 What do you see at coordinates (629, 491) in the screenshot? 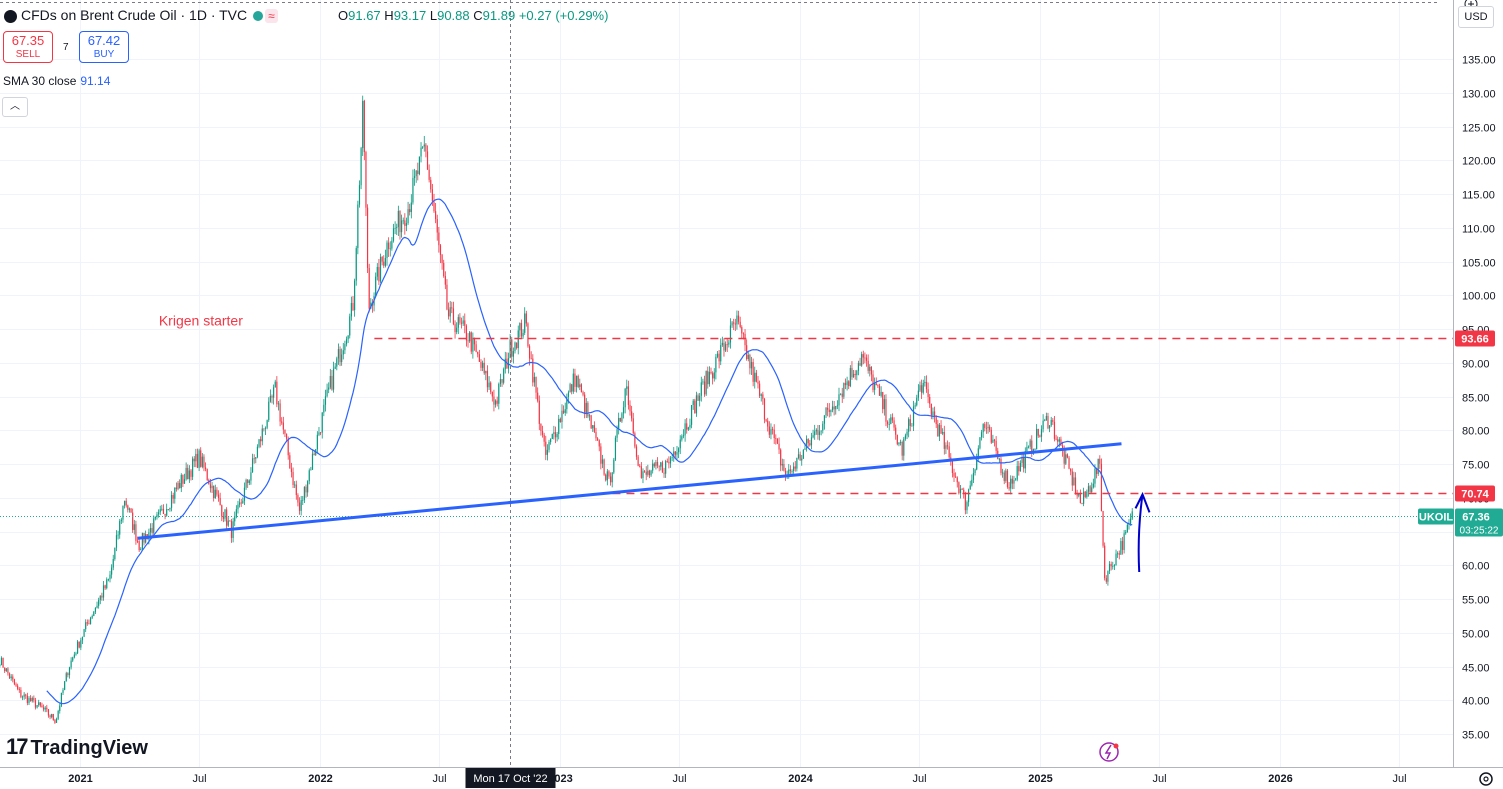
I see `support-trendline` at bounding box center [629, 491].